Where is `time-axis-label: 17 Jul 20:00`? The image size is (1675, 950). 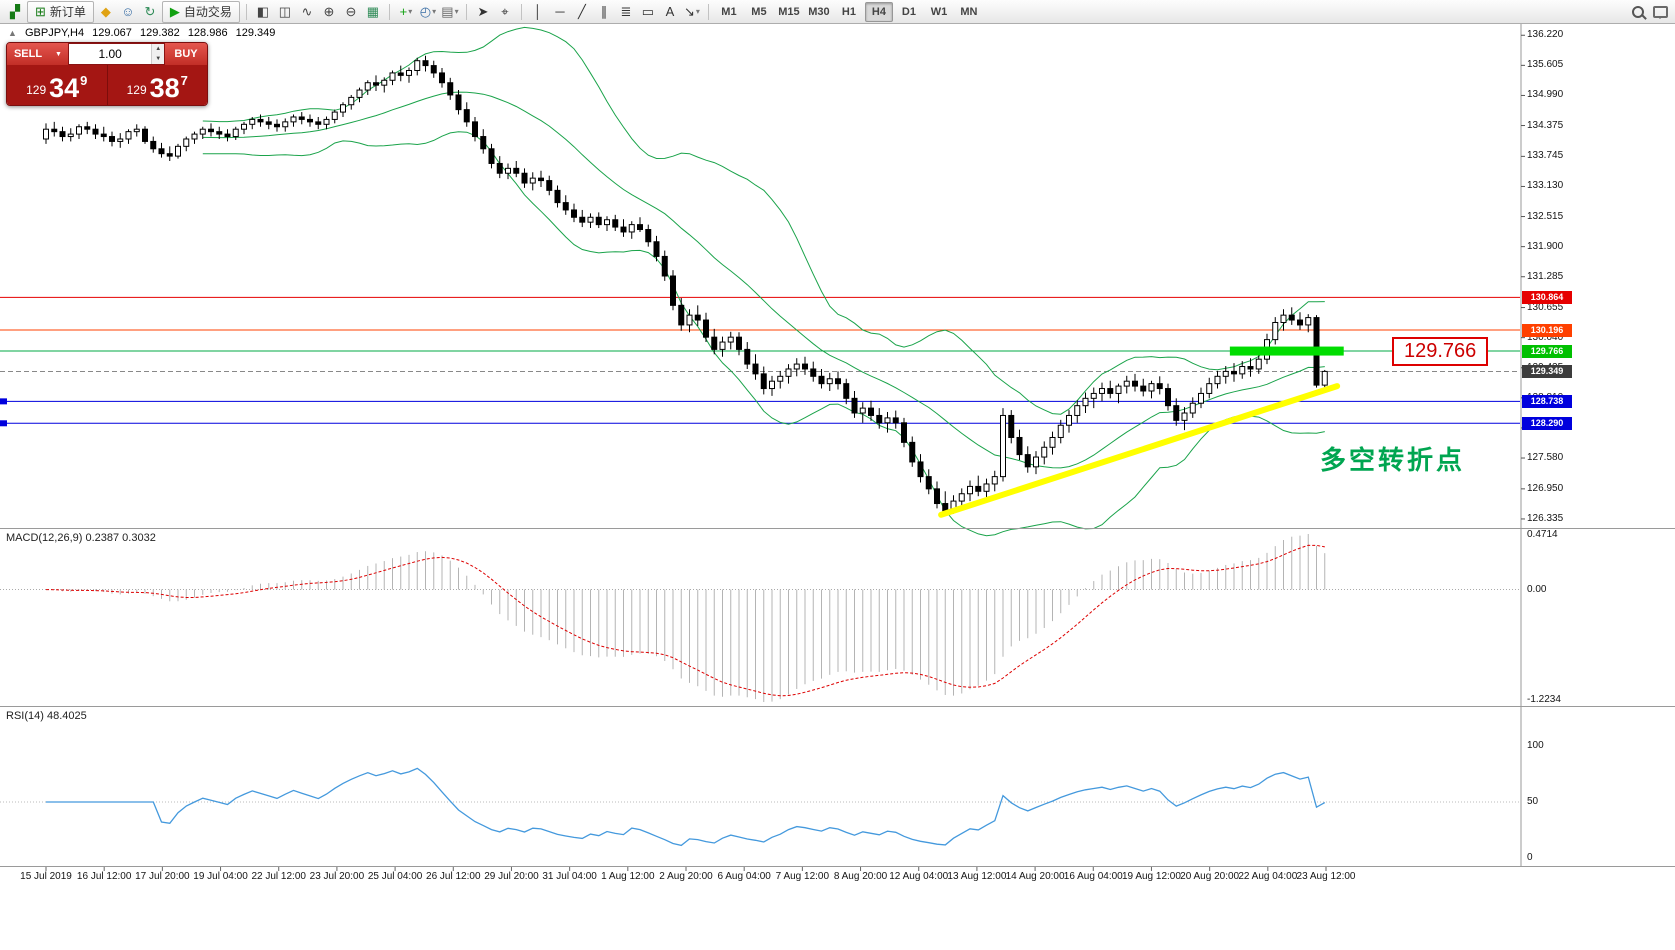 time-axis-label: 17 Jul 20:00 is located at coordinates (162, 876).